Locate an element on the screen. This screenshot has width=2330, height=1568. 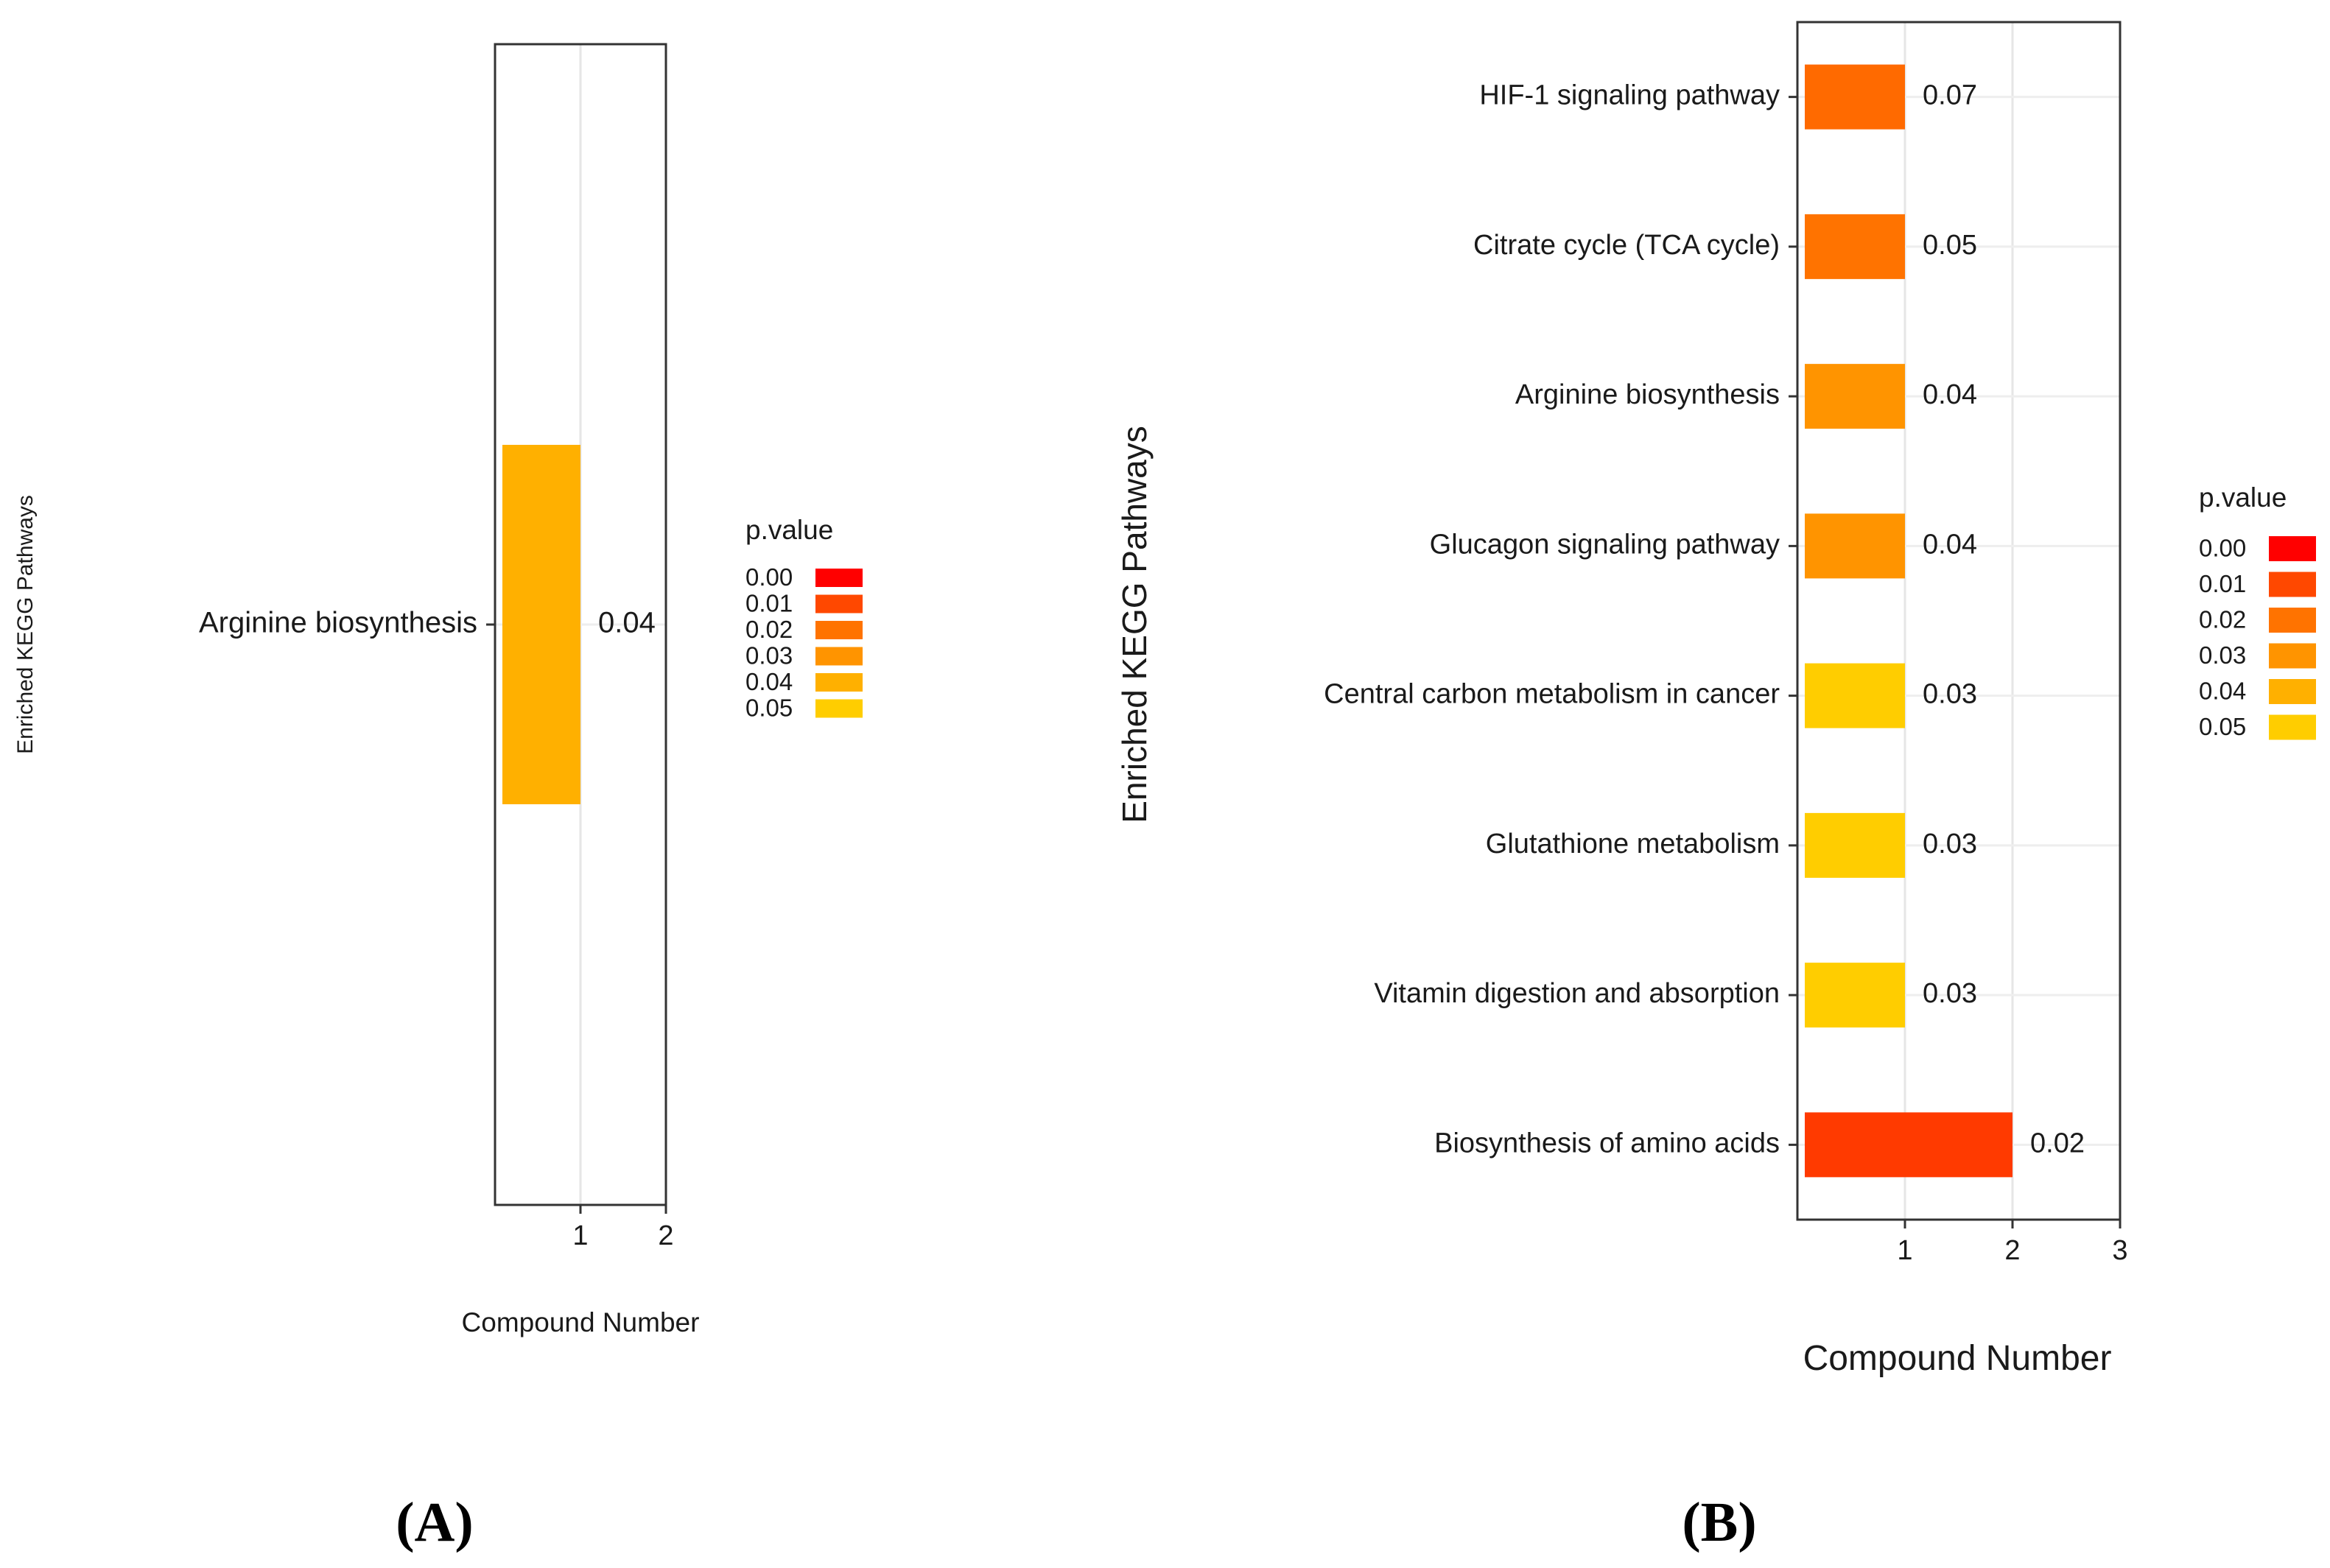
category-label: Biosynthesis of amino acids is located at coordinates (1607, 1143).